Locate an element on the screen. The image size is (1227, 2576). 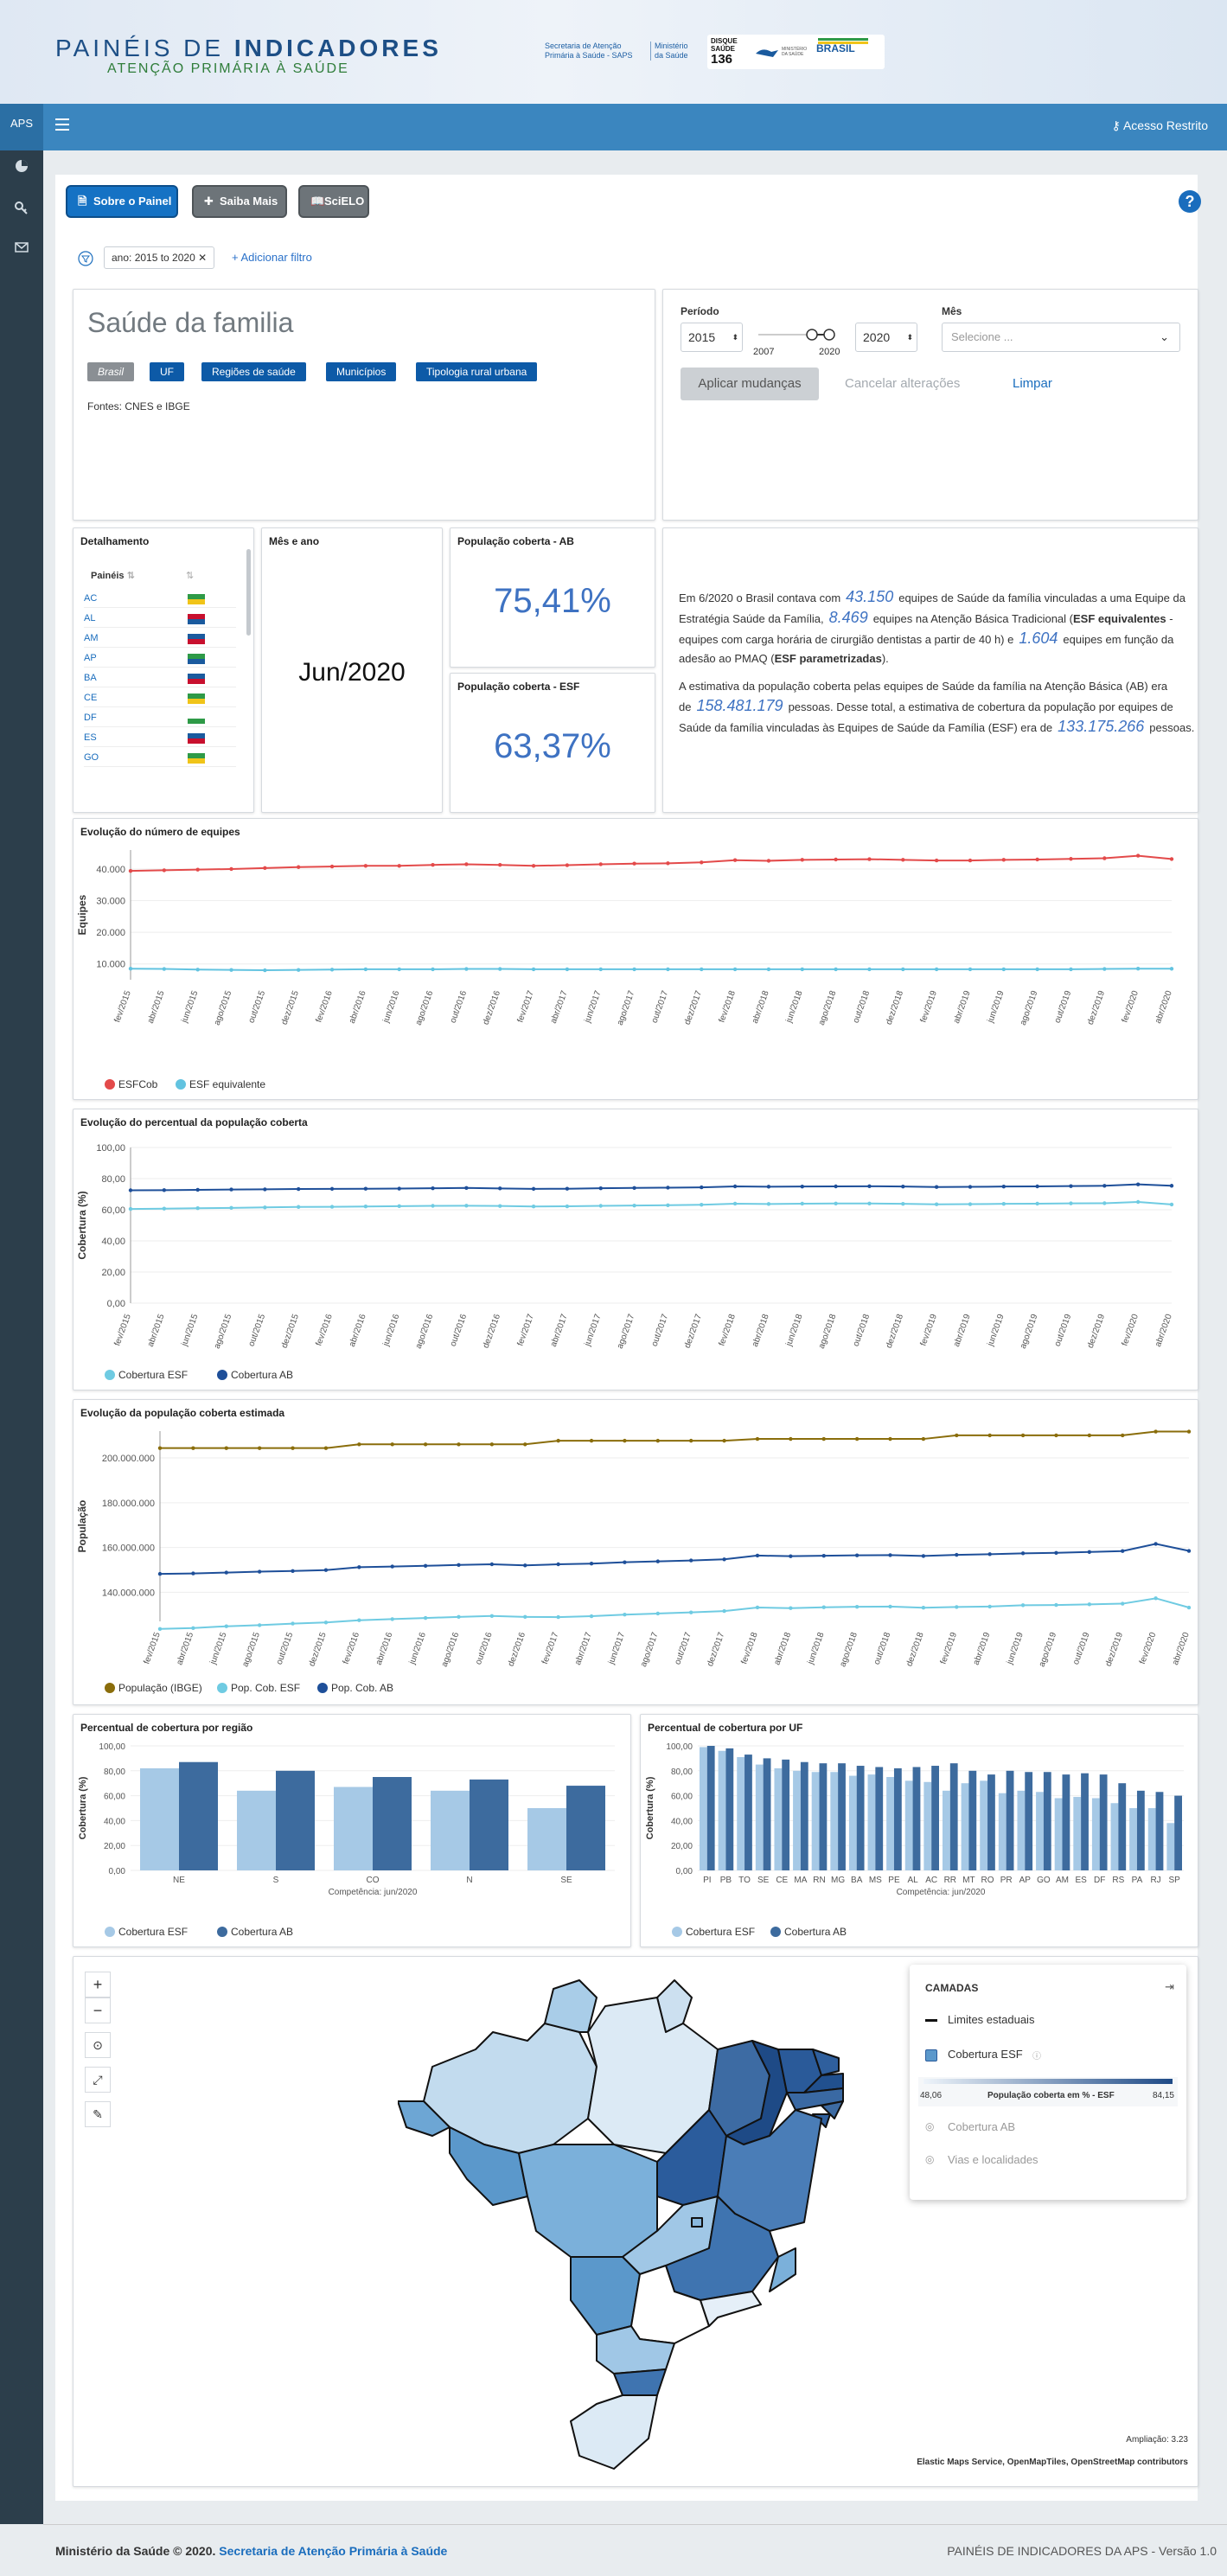
layer-cobertura-ab: ◎ Cobertura AB is located at coordinates (970, 2127).